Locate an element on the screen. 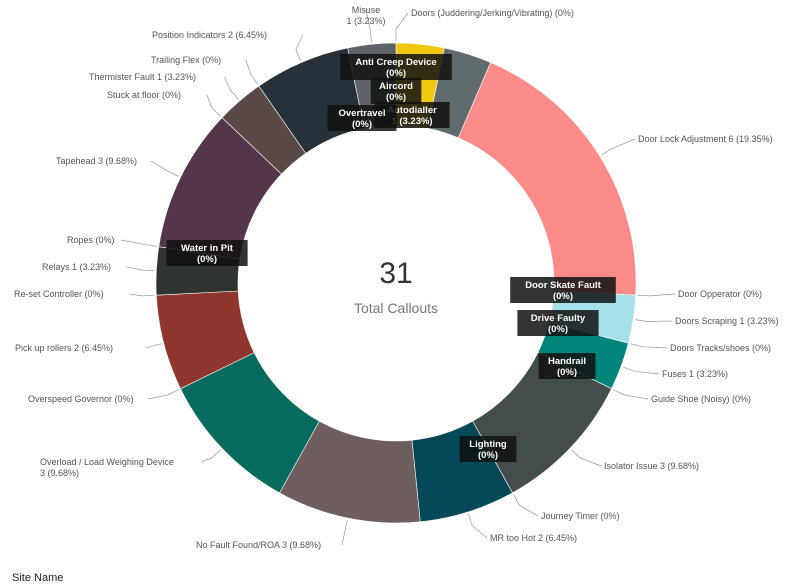 This screenshot has height=588, width=808. leader-line-thermister-fault is located at coordinates (231, 88).